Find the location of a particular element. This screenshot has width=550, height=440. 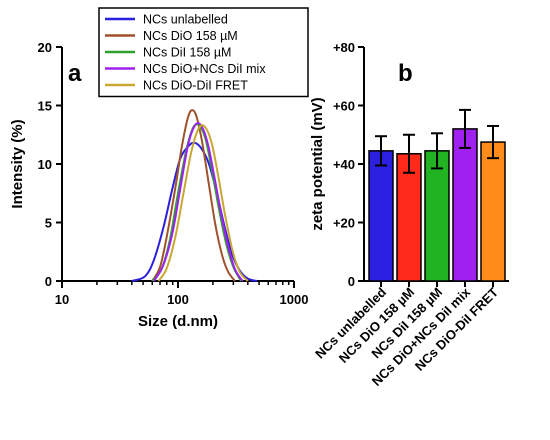

series-line-ncs-unlabelled is located at coordinates (194, 211).